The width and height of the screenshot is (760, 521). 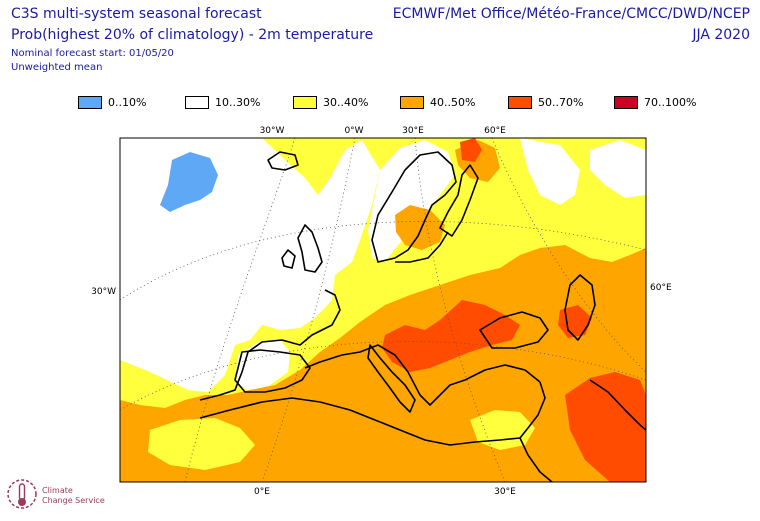 I want to click on coast-caspian, so click(x=580, y=307).